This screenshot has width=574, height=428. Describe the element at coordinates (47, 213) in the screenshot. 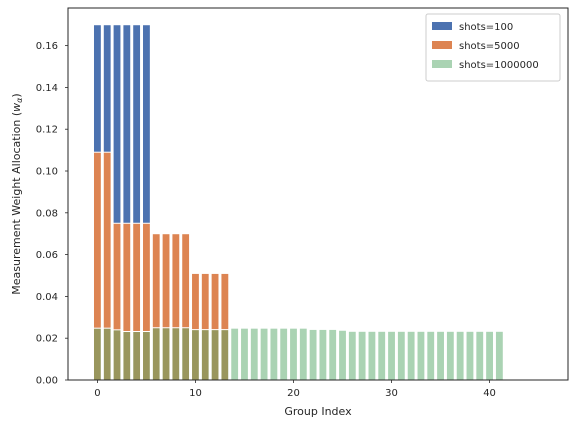

I see `y-tick-label: 0.08` at that location.